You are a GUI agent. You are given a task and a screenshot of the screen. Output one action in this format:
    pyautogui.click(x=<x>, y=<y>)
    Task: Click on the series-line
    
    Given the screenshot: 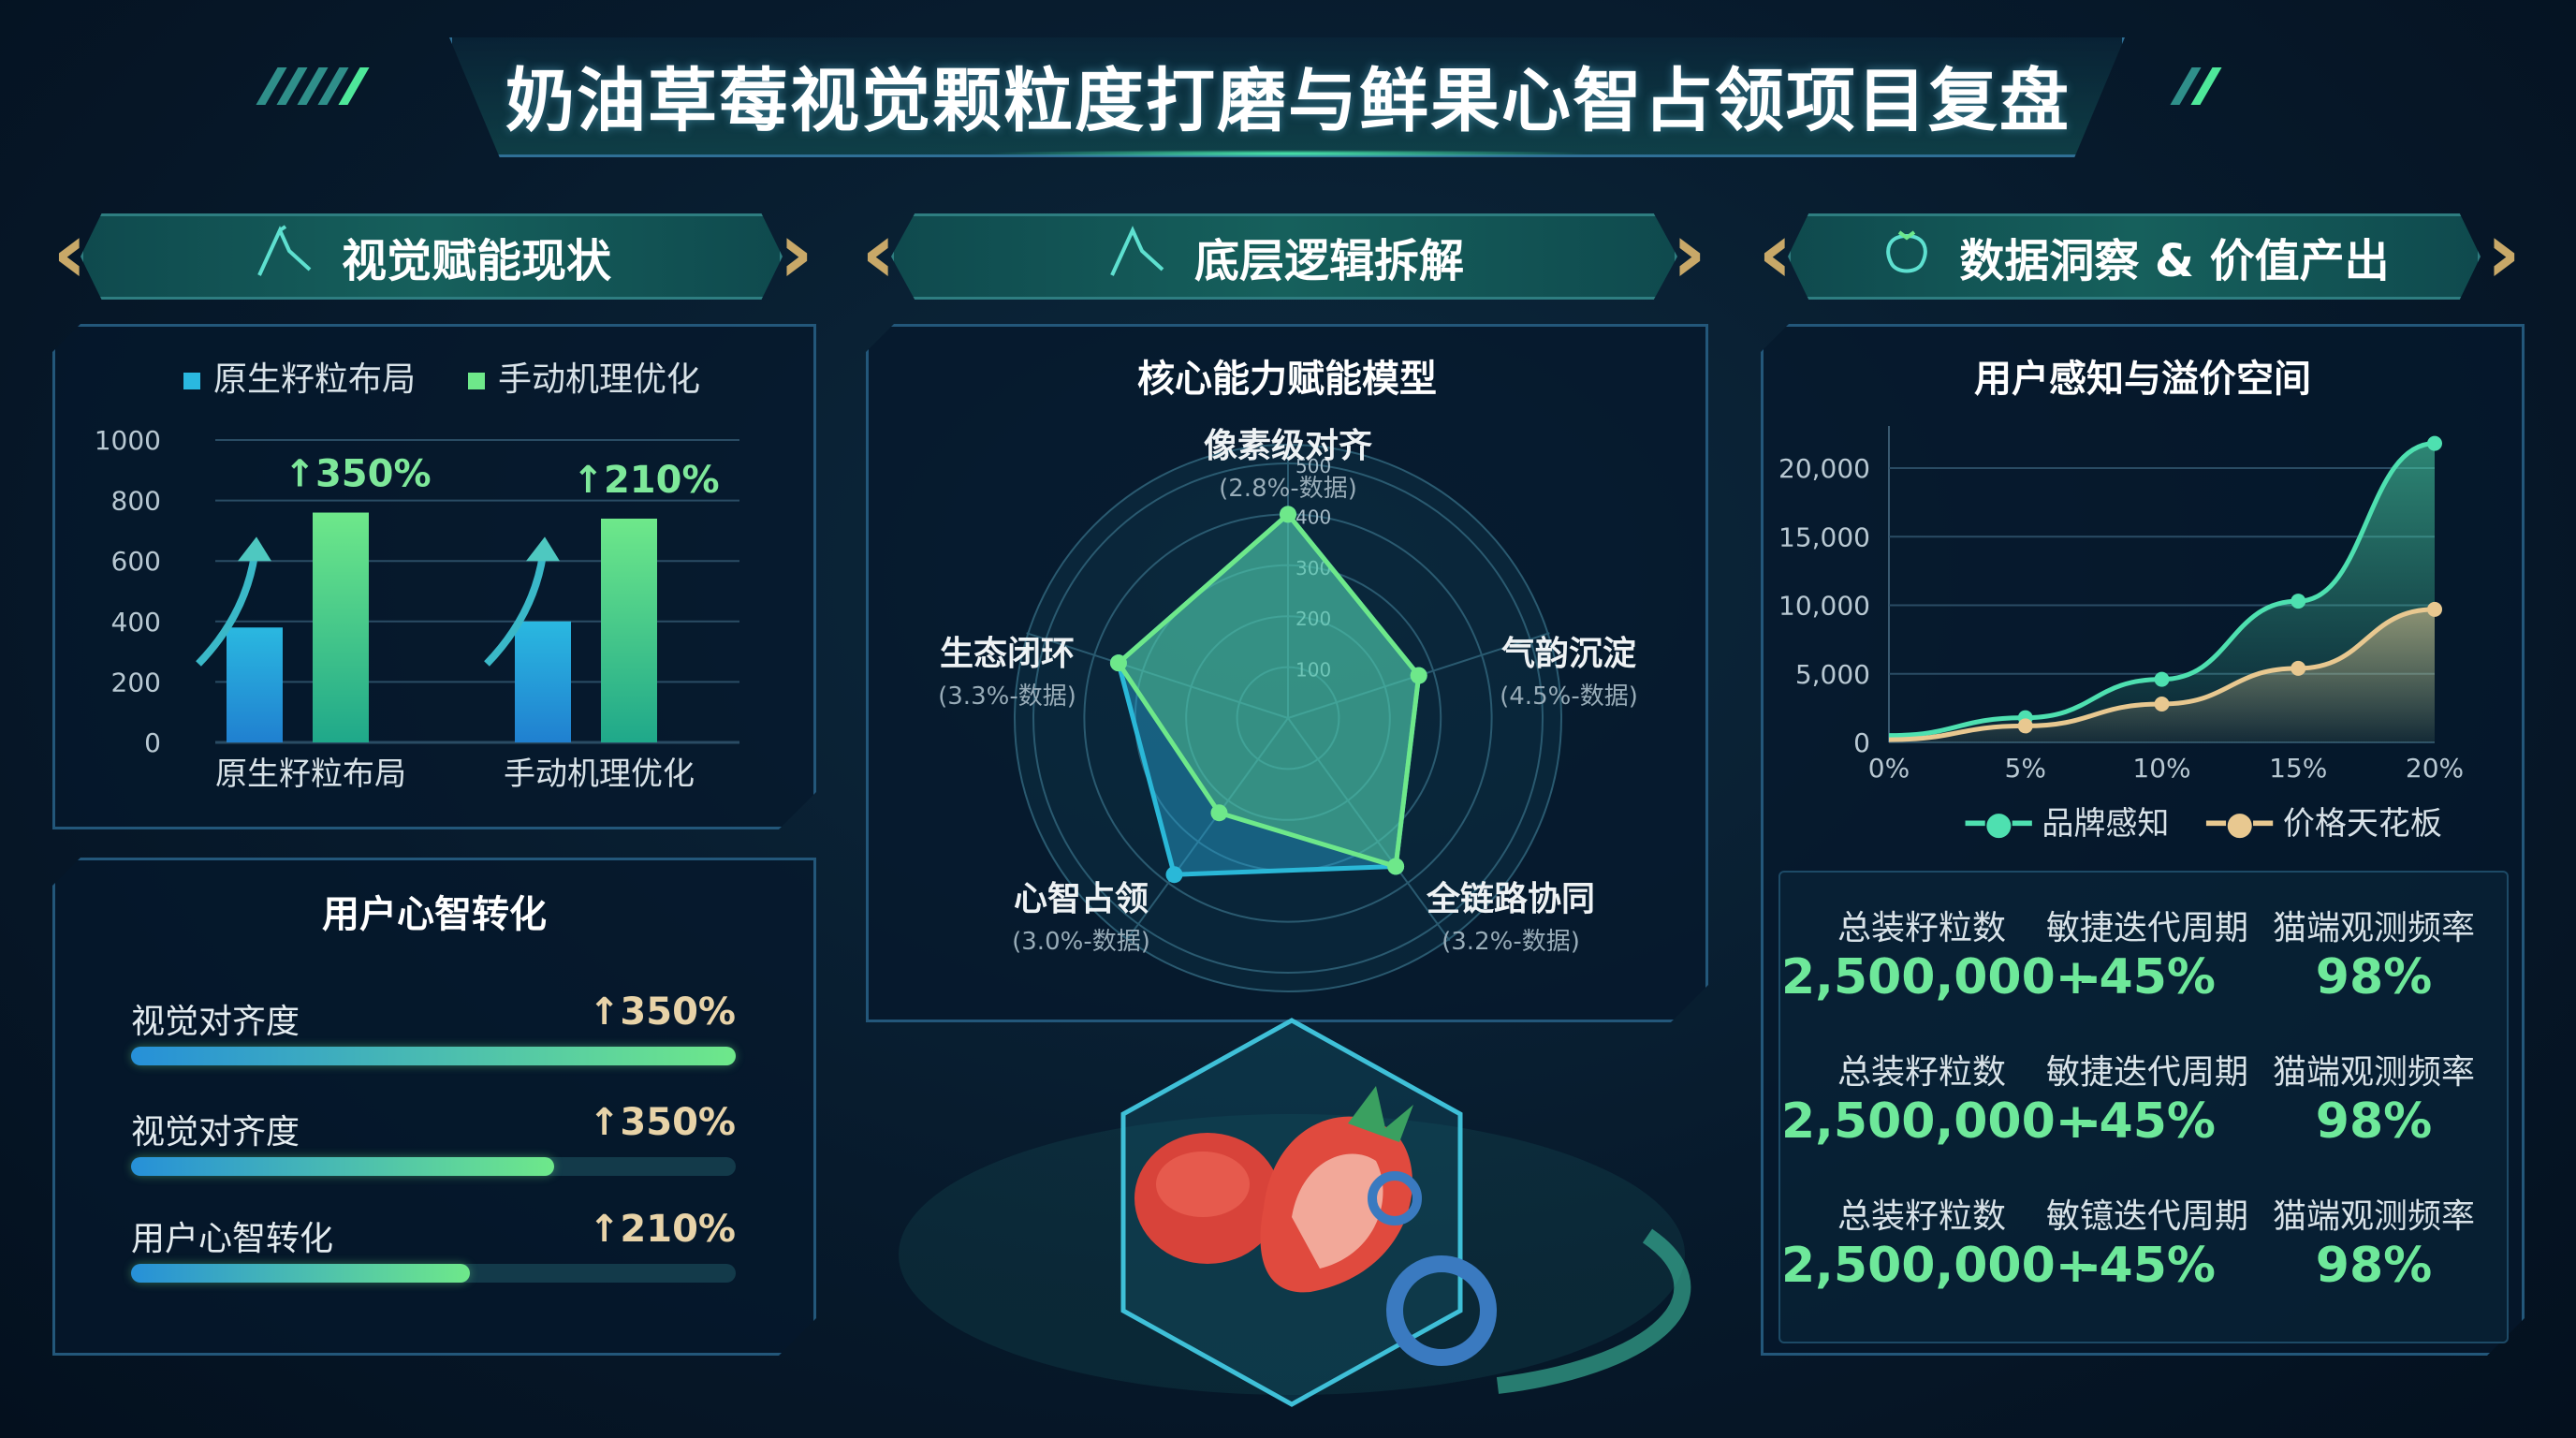 What is the action you would take?
    pyautogui.click(x=2162, y=590)
    